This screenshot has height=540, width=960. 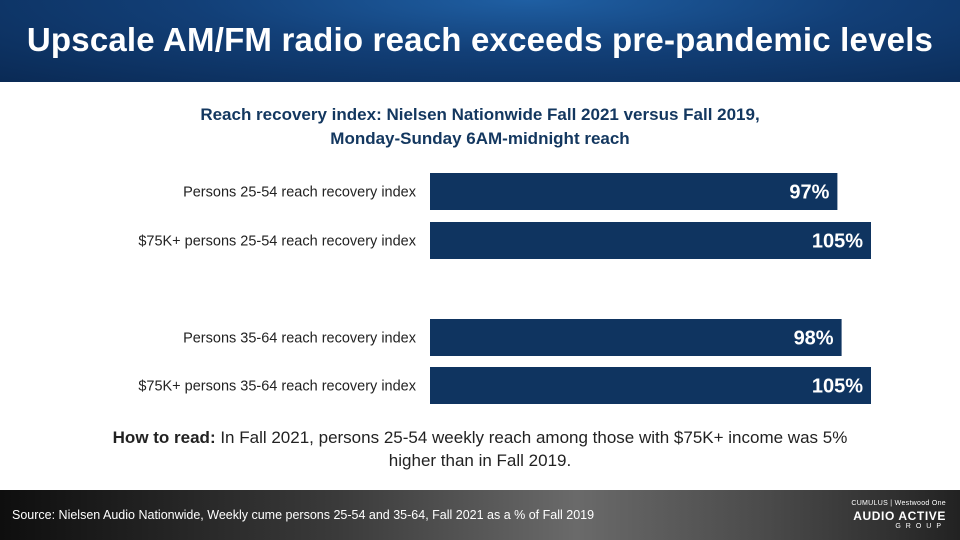 What do you see at coordinates (277, 387) in the screenshot?
I see `category-label: $75K+ persons 35-64 reach recovery index` at bounding box center [277, 387].